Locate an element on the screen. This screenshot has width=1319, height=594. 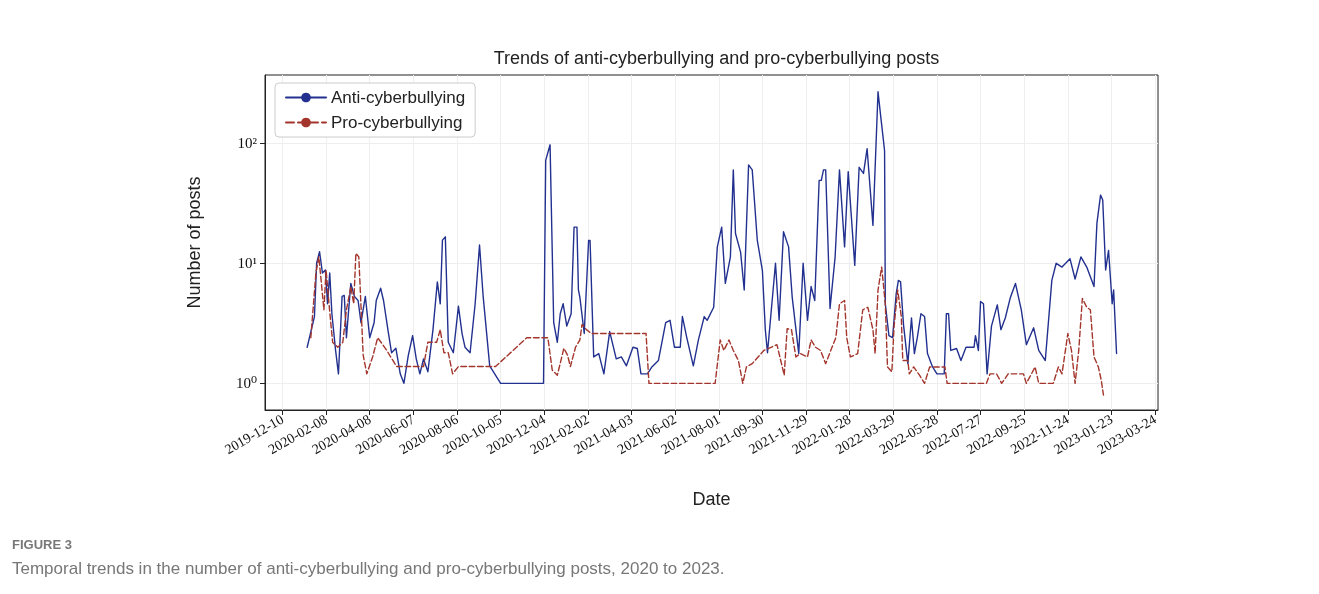
y-tick-label: 10¹ is located at coordinates (247, 263).